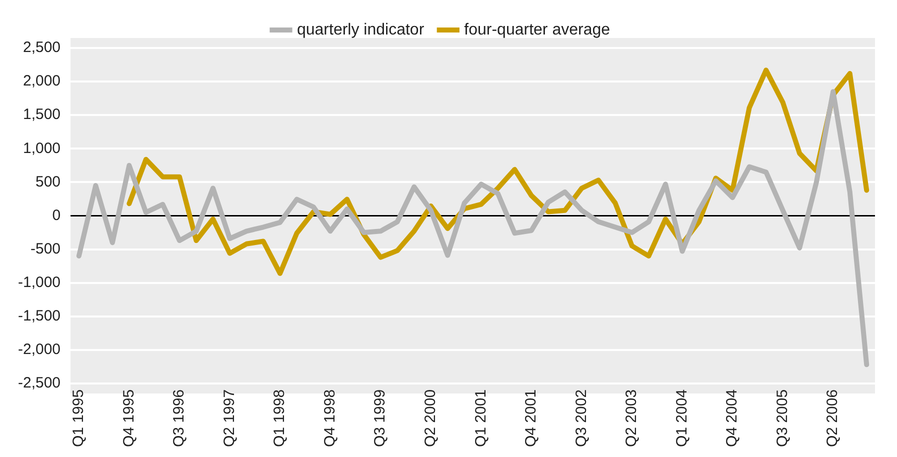 This screenshot has width=897, height=457. I want to click on x-tick-label: Q3 1996, so click(179, 418).